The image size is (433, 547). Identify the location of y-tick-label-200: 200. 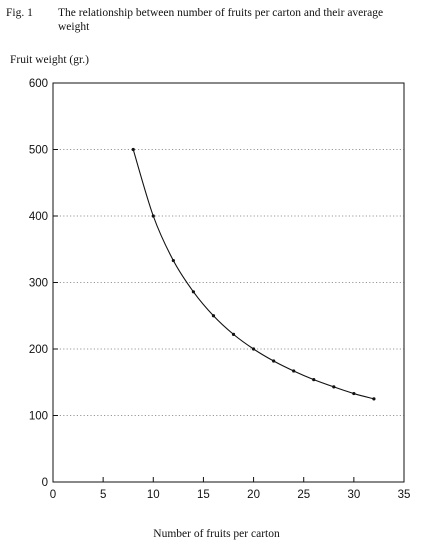
(38, 350).